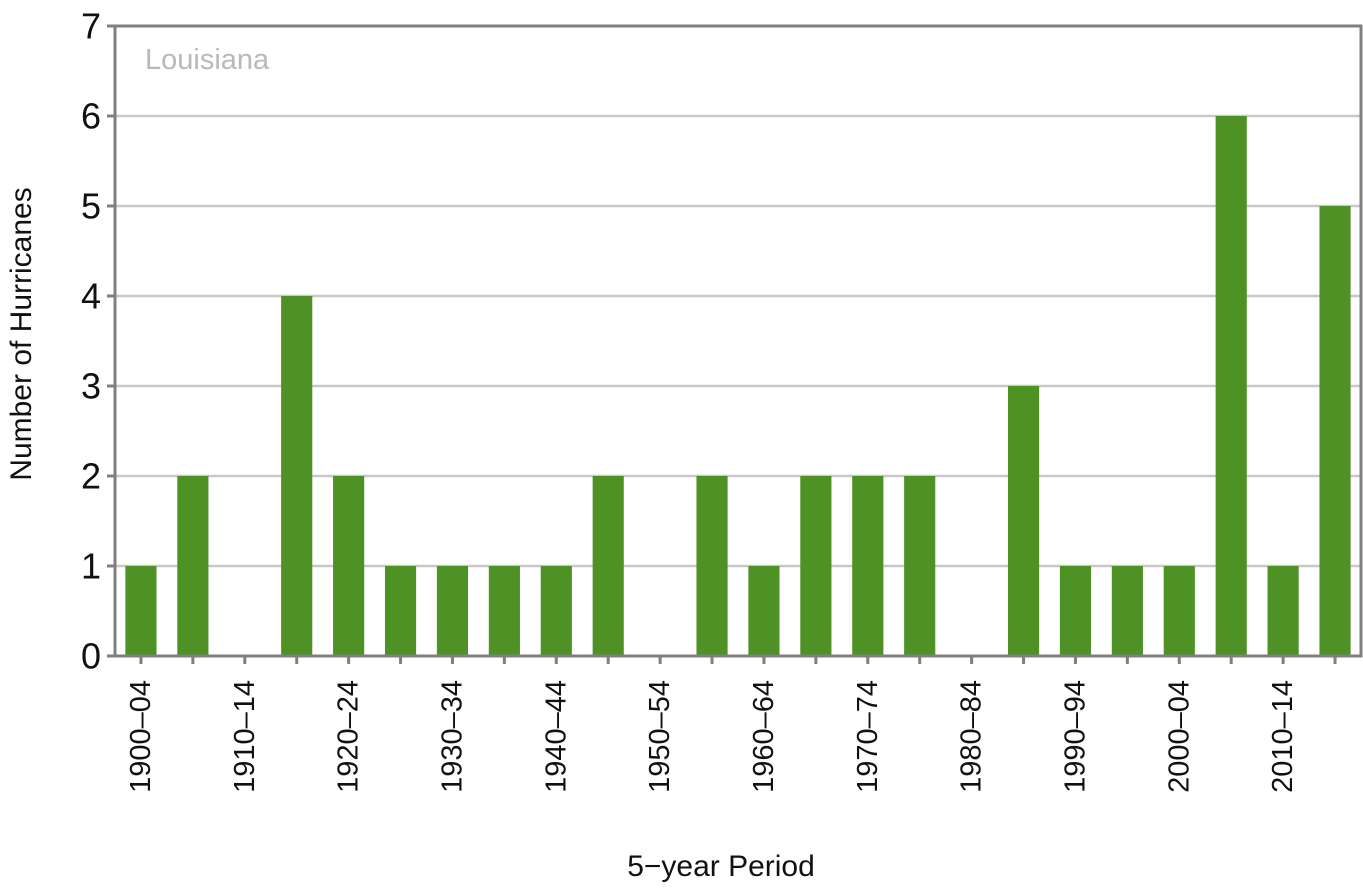  Describe the element at coordinates (98, 341) in the screenshot. I see `y-axis: 0 1 2 3 4 5 6 7` at that location.